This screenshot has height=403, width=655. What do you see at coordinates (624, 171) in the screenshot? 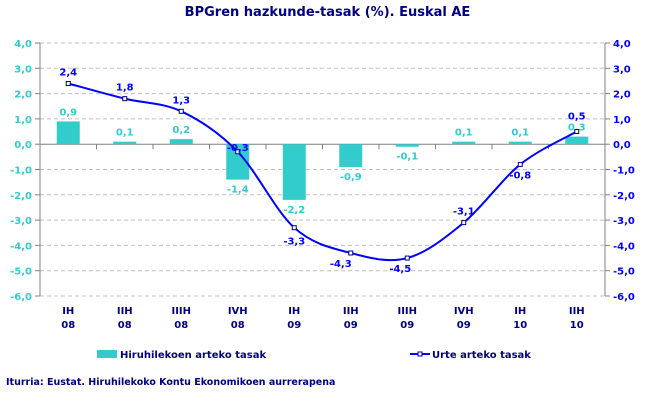
I see `right-tick-label: -1,0` at bounding box center [624, 171].